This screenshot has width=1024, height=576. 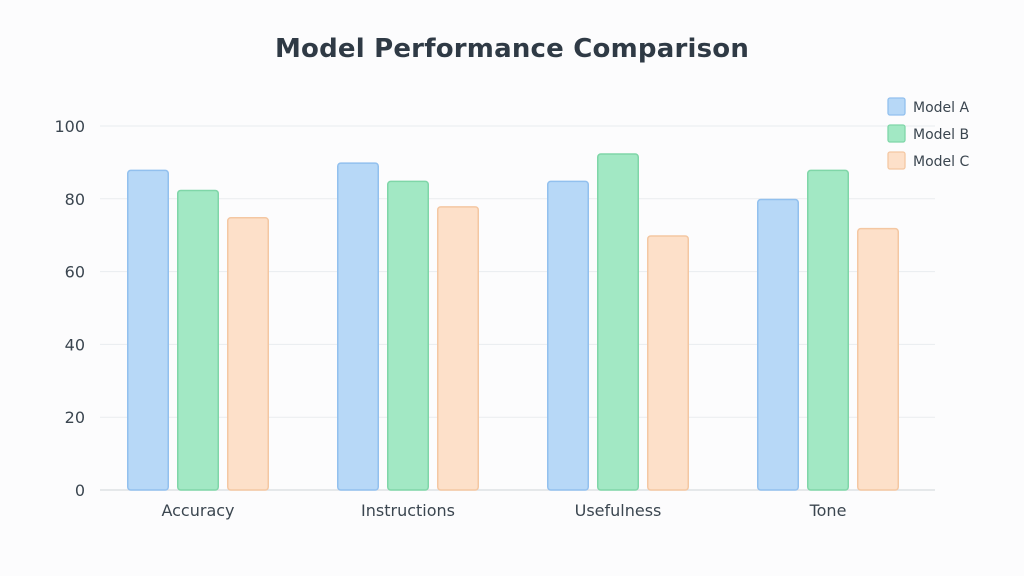 I want to click on y-tick-label: 40, so click(x=75, y=344).